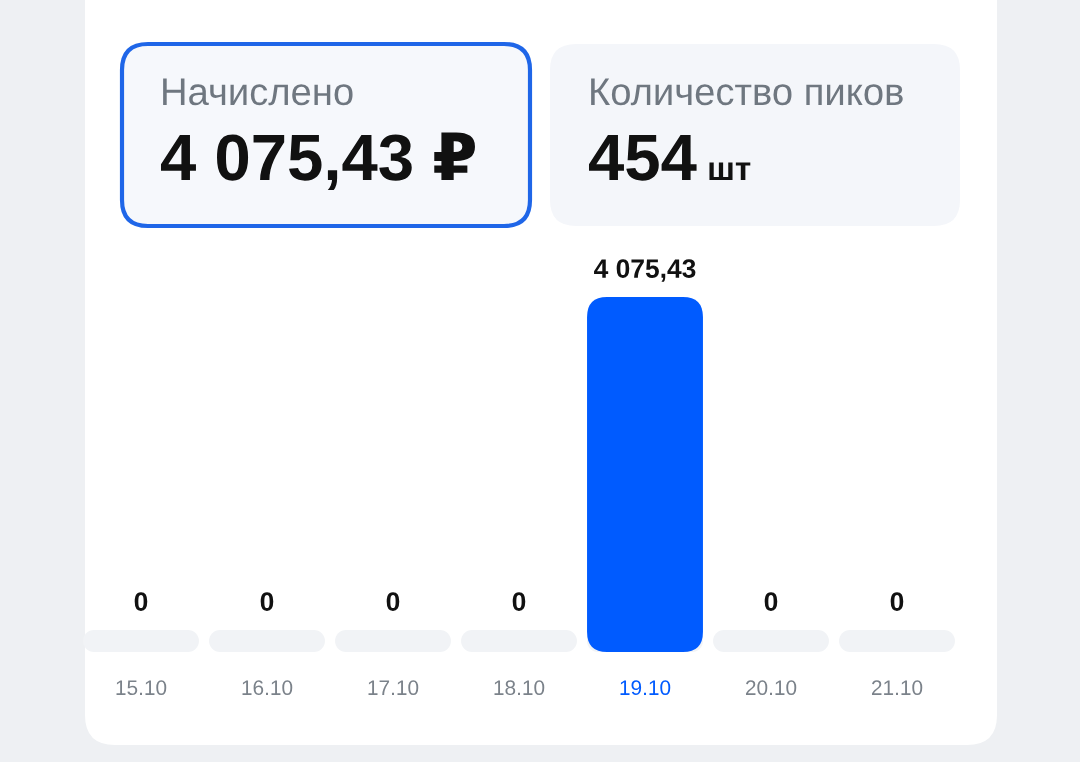 This screenshot has width=1080, height=762. What do you see at coordinates (645, 270) in the screenshot?
I see `data-label: 4 075,43` at bounding box center [645, 270].